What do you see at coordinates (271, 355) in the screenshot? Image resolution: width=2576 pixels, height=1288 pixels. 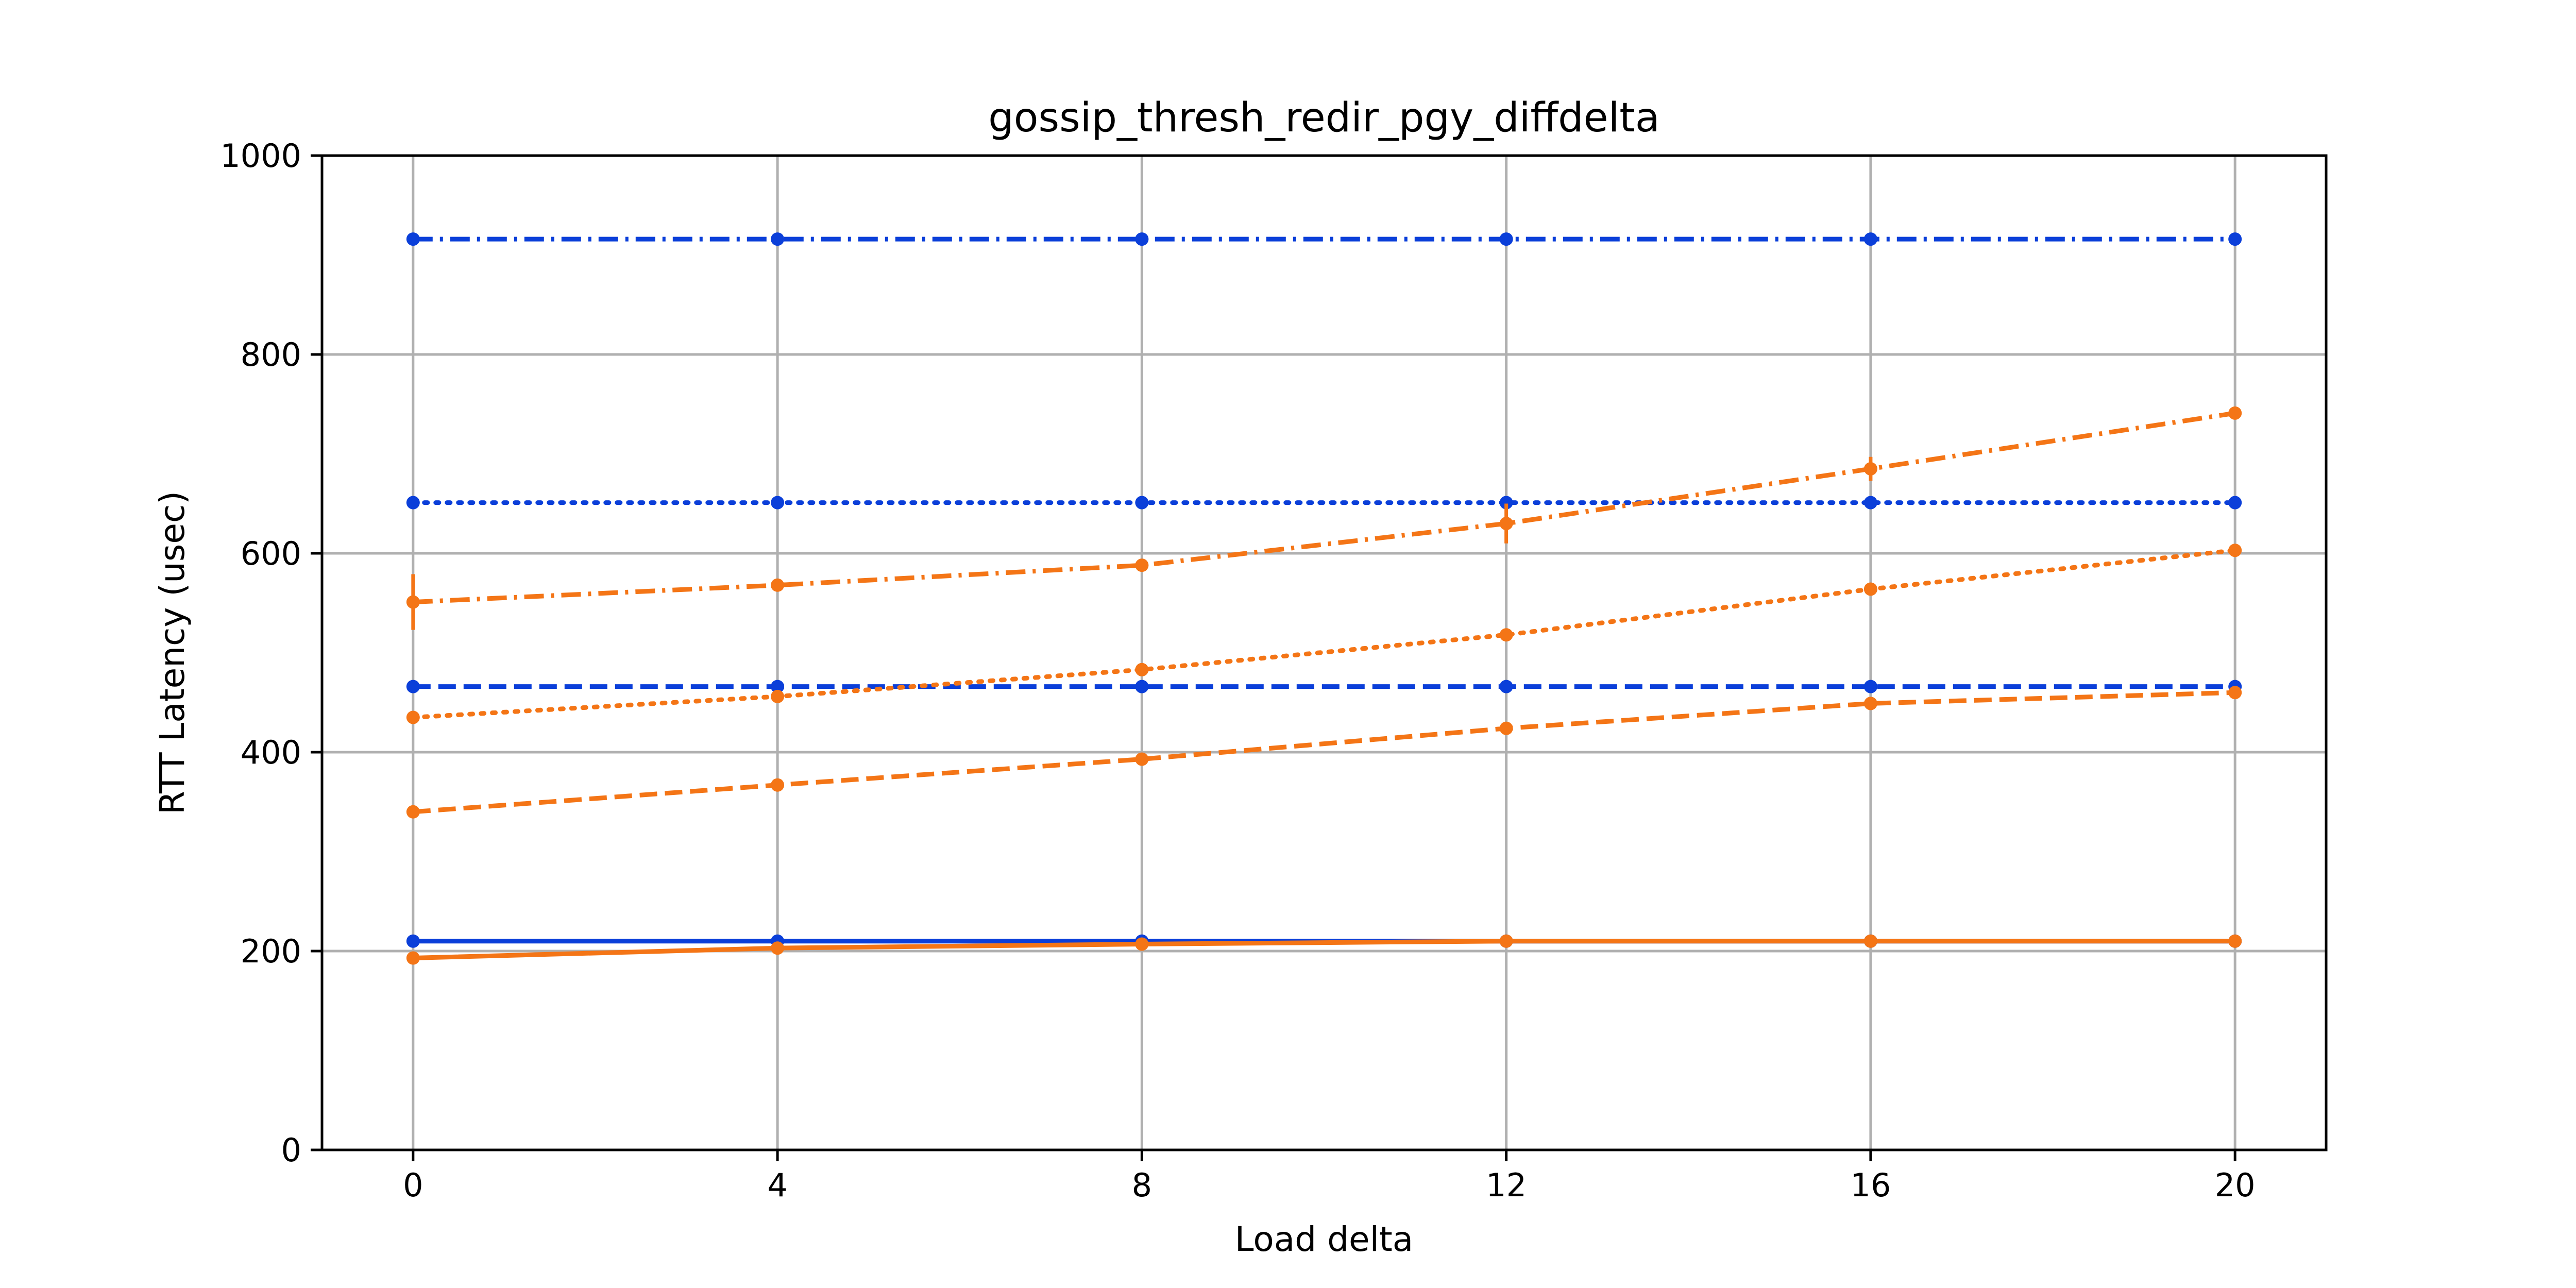 I see `y-tick-label: 800` at bounding box center [271, 355].